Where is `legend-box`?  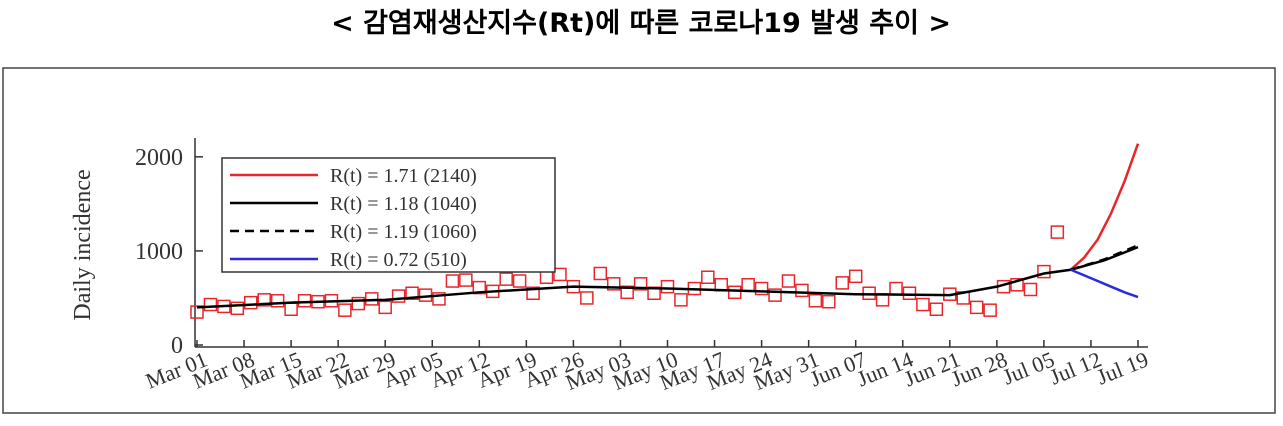 legend-box is located at coordinates (388, 215).